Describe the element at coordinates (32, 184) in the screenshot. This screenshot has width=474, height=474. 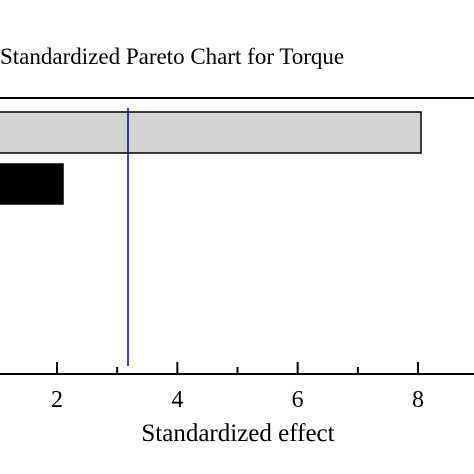
I see `bar-negative` at that location.